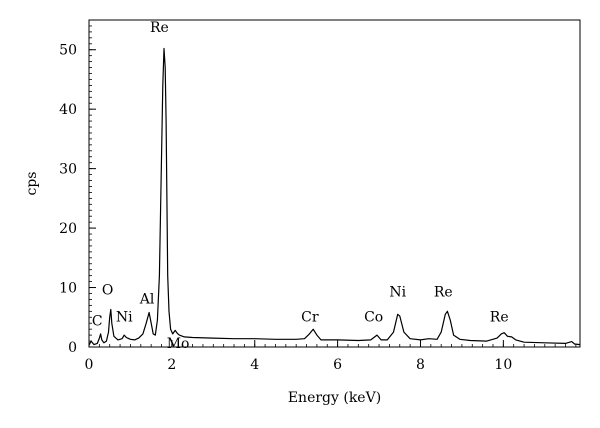 The image size is (600, 428). I want to click on y-tick-label: 30, so click(68, 170).